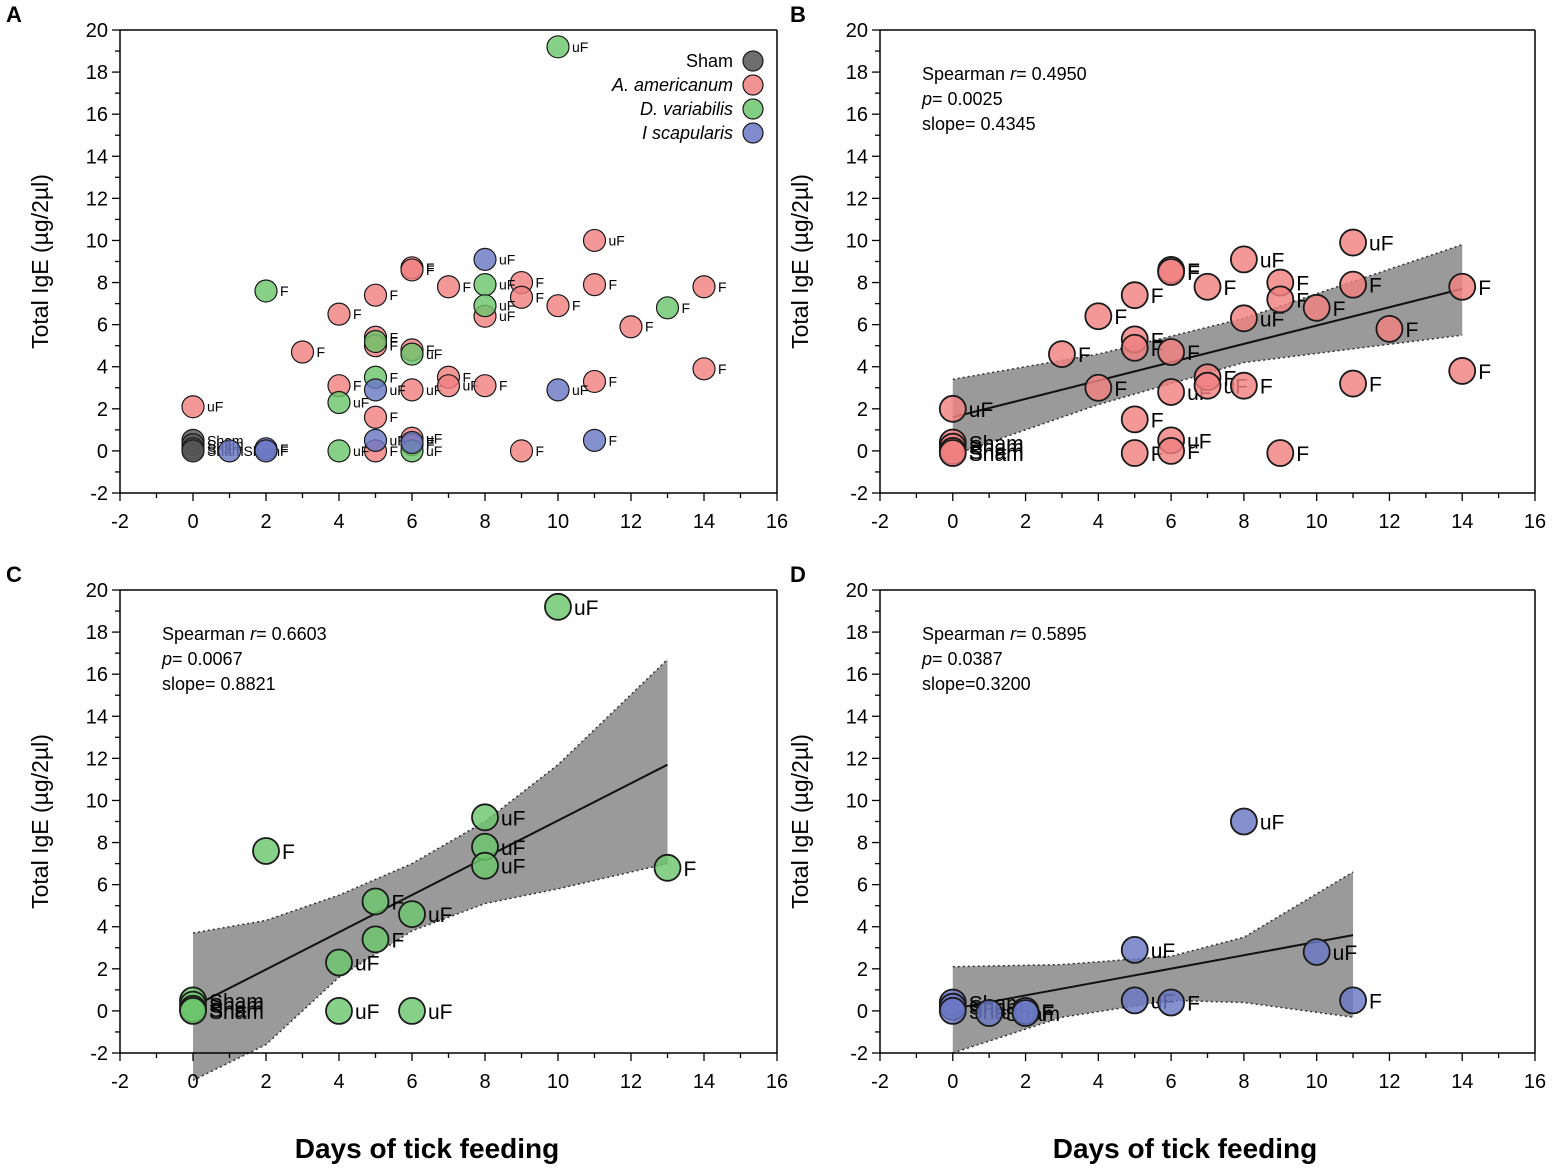  What do you see at coordinates (430, 972) in the screenshot?
I see `confidence-band-lower` at bounding box center [430, 972].